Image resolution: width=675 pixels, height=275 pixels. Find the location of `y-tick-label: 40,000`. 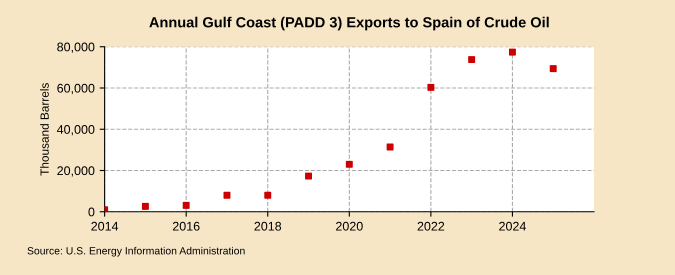

y-tick-label: 40,000 is located at coordinates (75, 130).